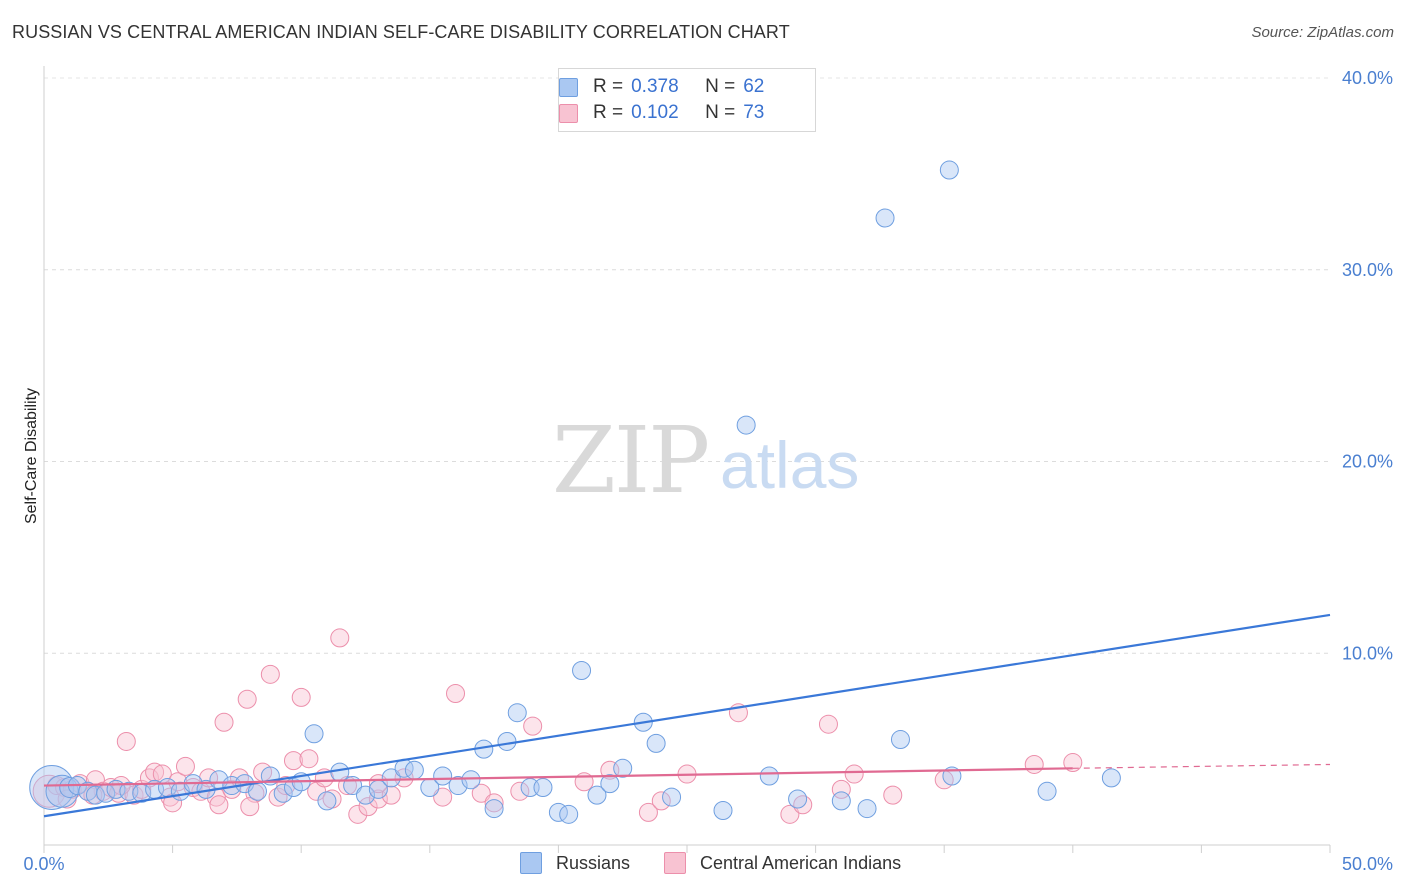 This screenshot has height=892, width=1406. Describe the element at coordinates (568, 113) in the screenshot. I see `legend-swatch-central-american-indians` at that location.